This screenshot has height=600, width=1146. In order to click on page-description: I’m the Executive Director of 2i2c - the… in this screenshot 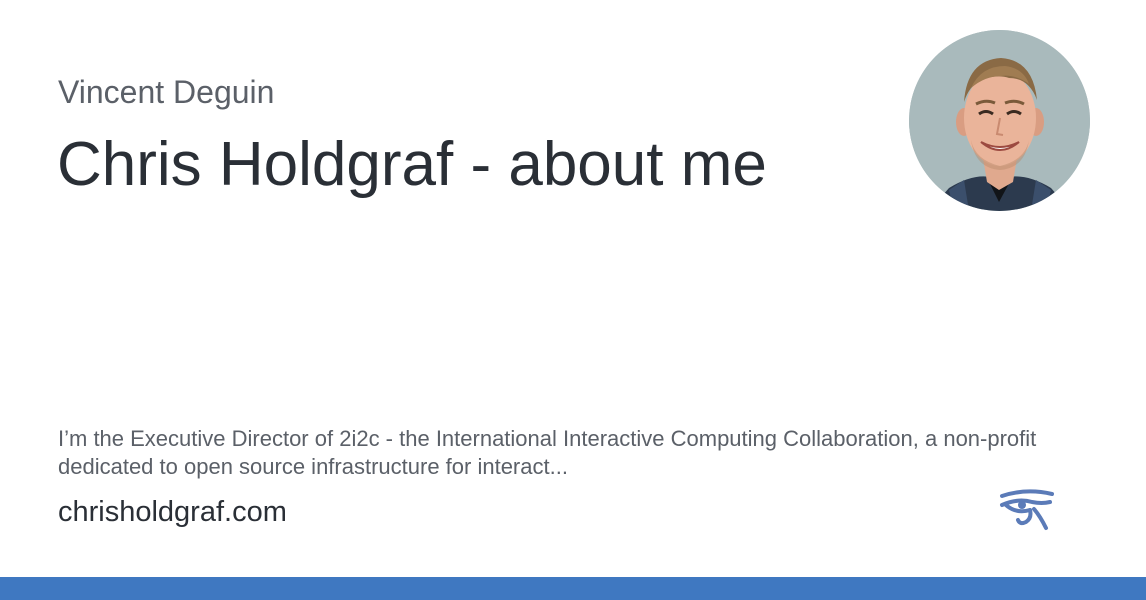, I will do `click(547, 452)`.